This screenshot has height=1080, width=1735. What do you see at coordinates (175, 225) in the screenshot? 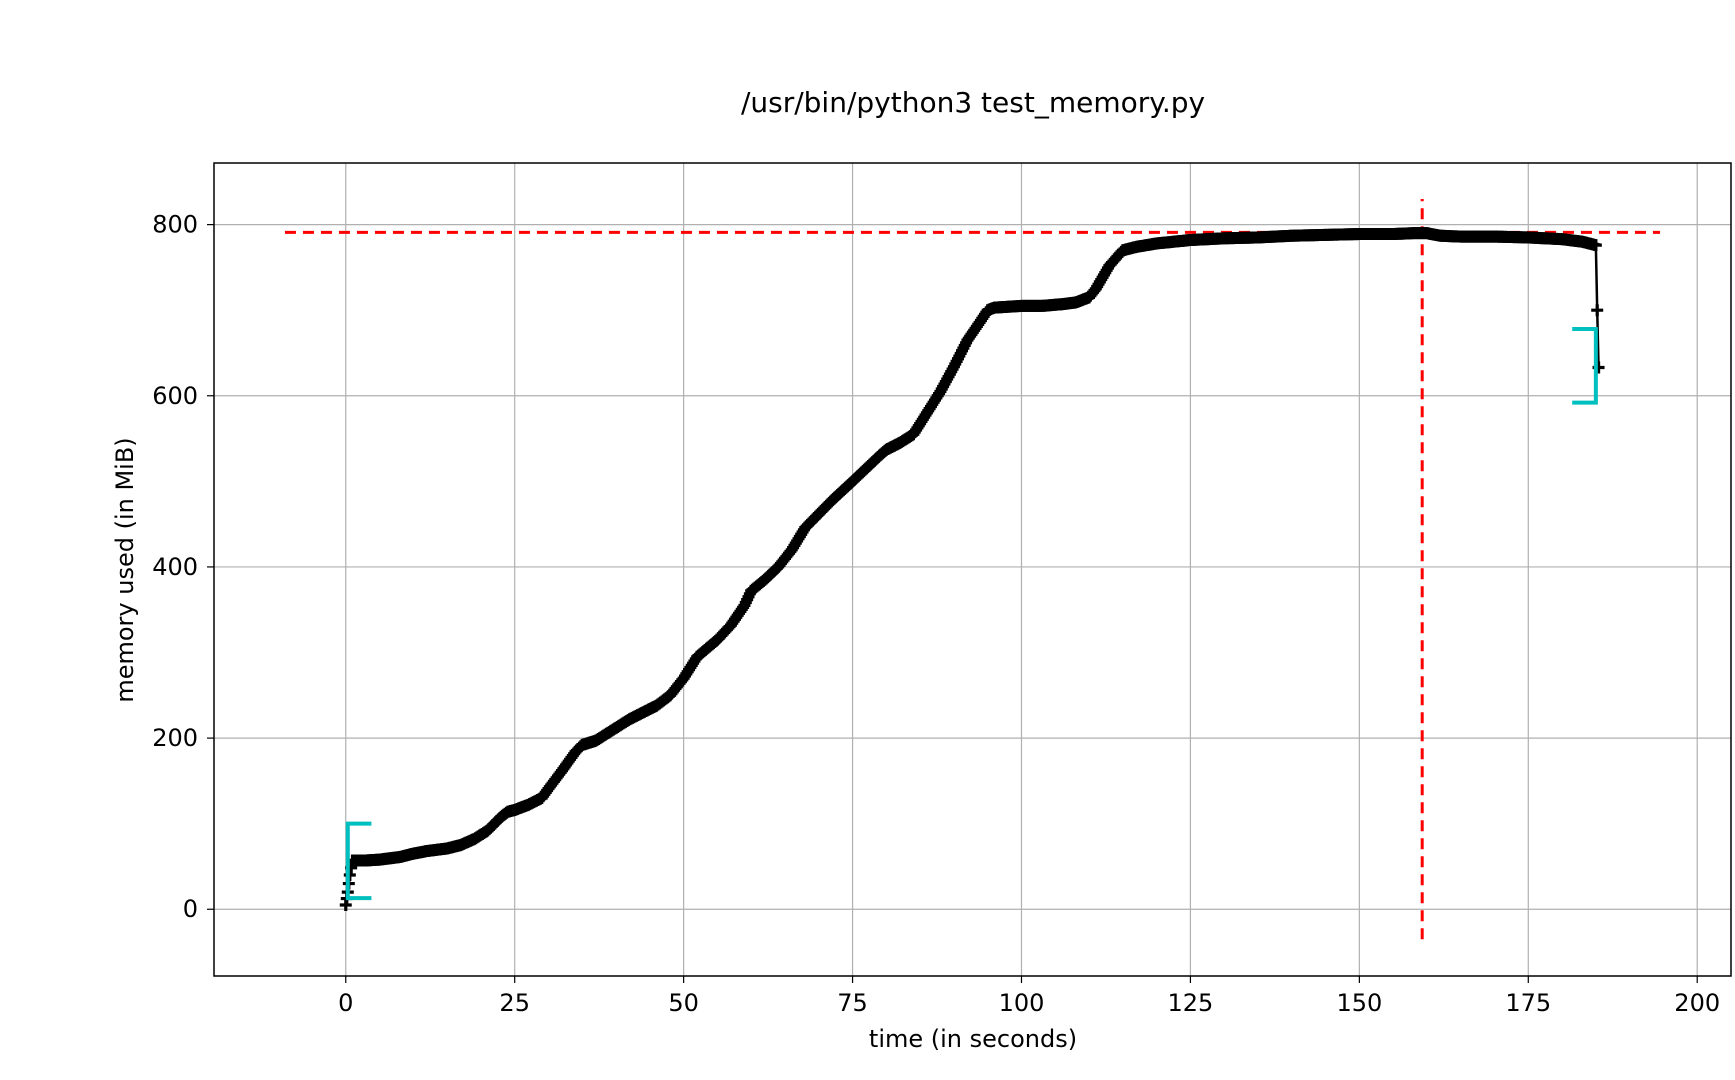
I see `y-tick-label: 800` at bounding box center [175, 225].